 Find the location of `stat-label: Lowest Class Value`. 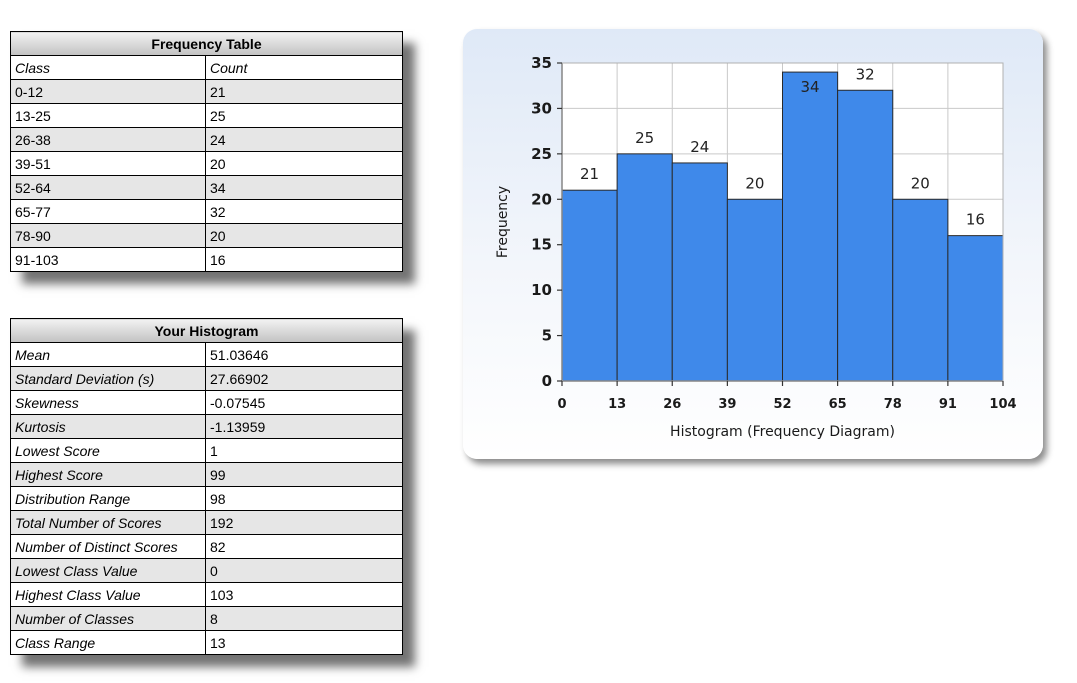

stat-label: Lowest Class Value is located at coordinates (108, 570).